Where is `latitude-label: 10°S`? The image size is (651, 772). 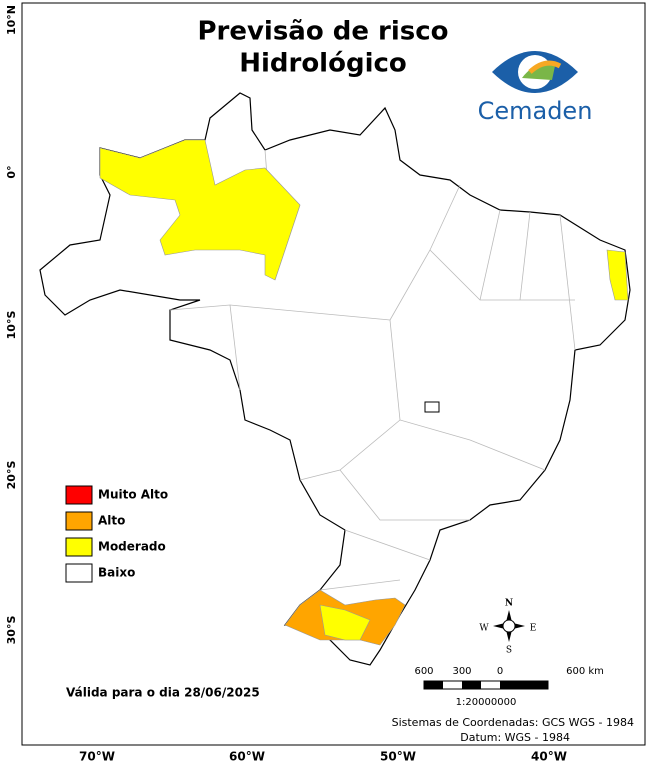
latitude-label: 10°S is located at coordinates (11, 325).